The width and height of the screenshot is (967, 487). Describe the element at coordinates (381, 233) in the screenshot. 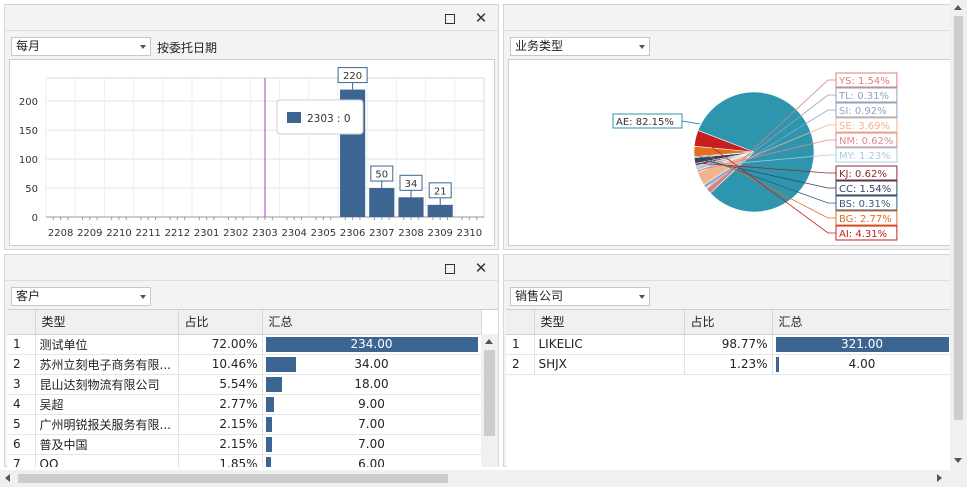

I see `x-tick-label: 2307` at that location.